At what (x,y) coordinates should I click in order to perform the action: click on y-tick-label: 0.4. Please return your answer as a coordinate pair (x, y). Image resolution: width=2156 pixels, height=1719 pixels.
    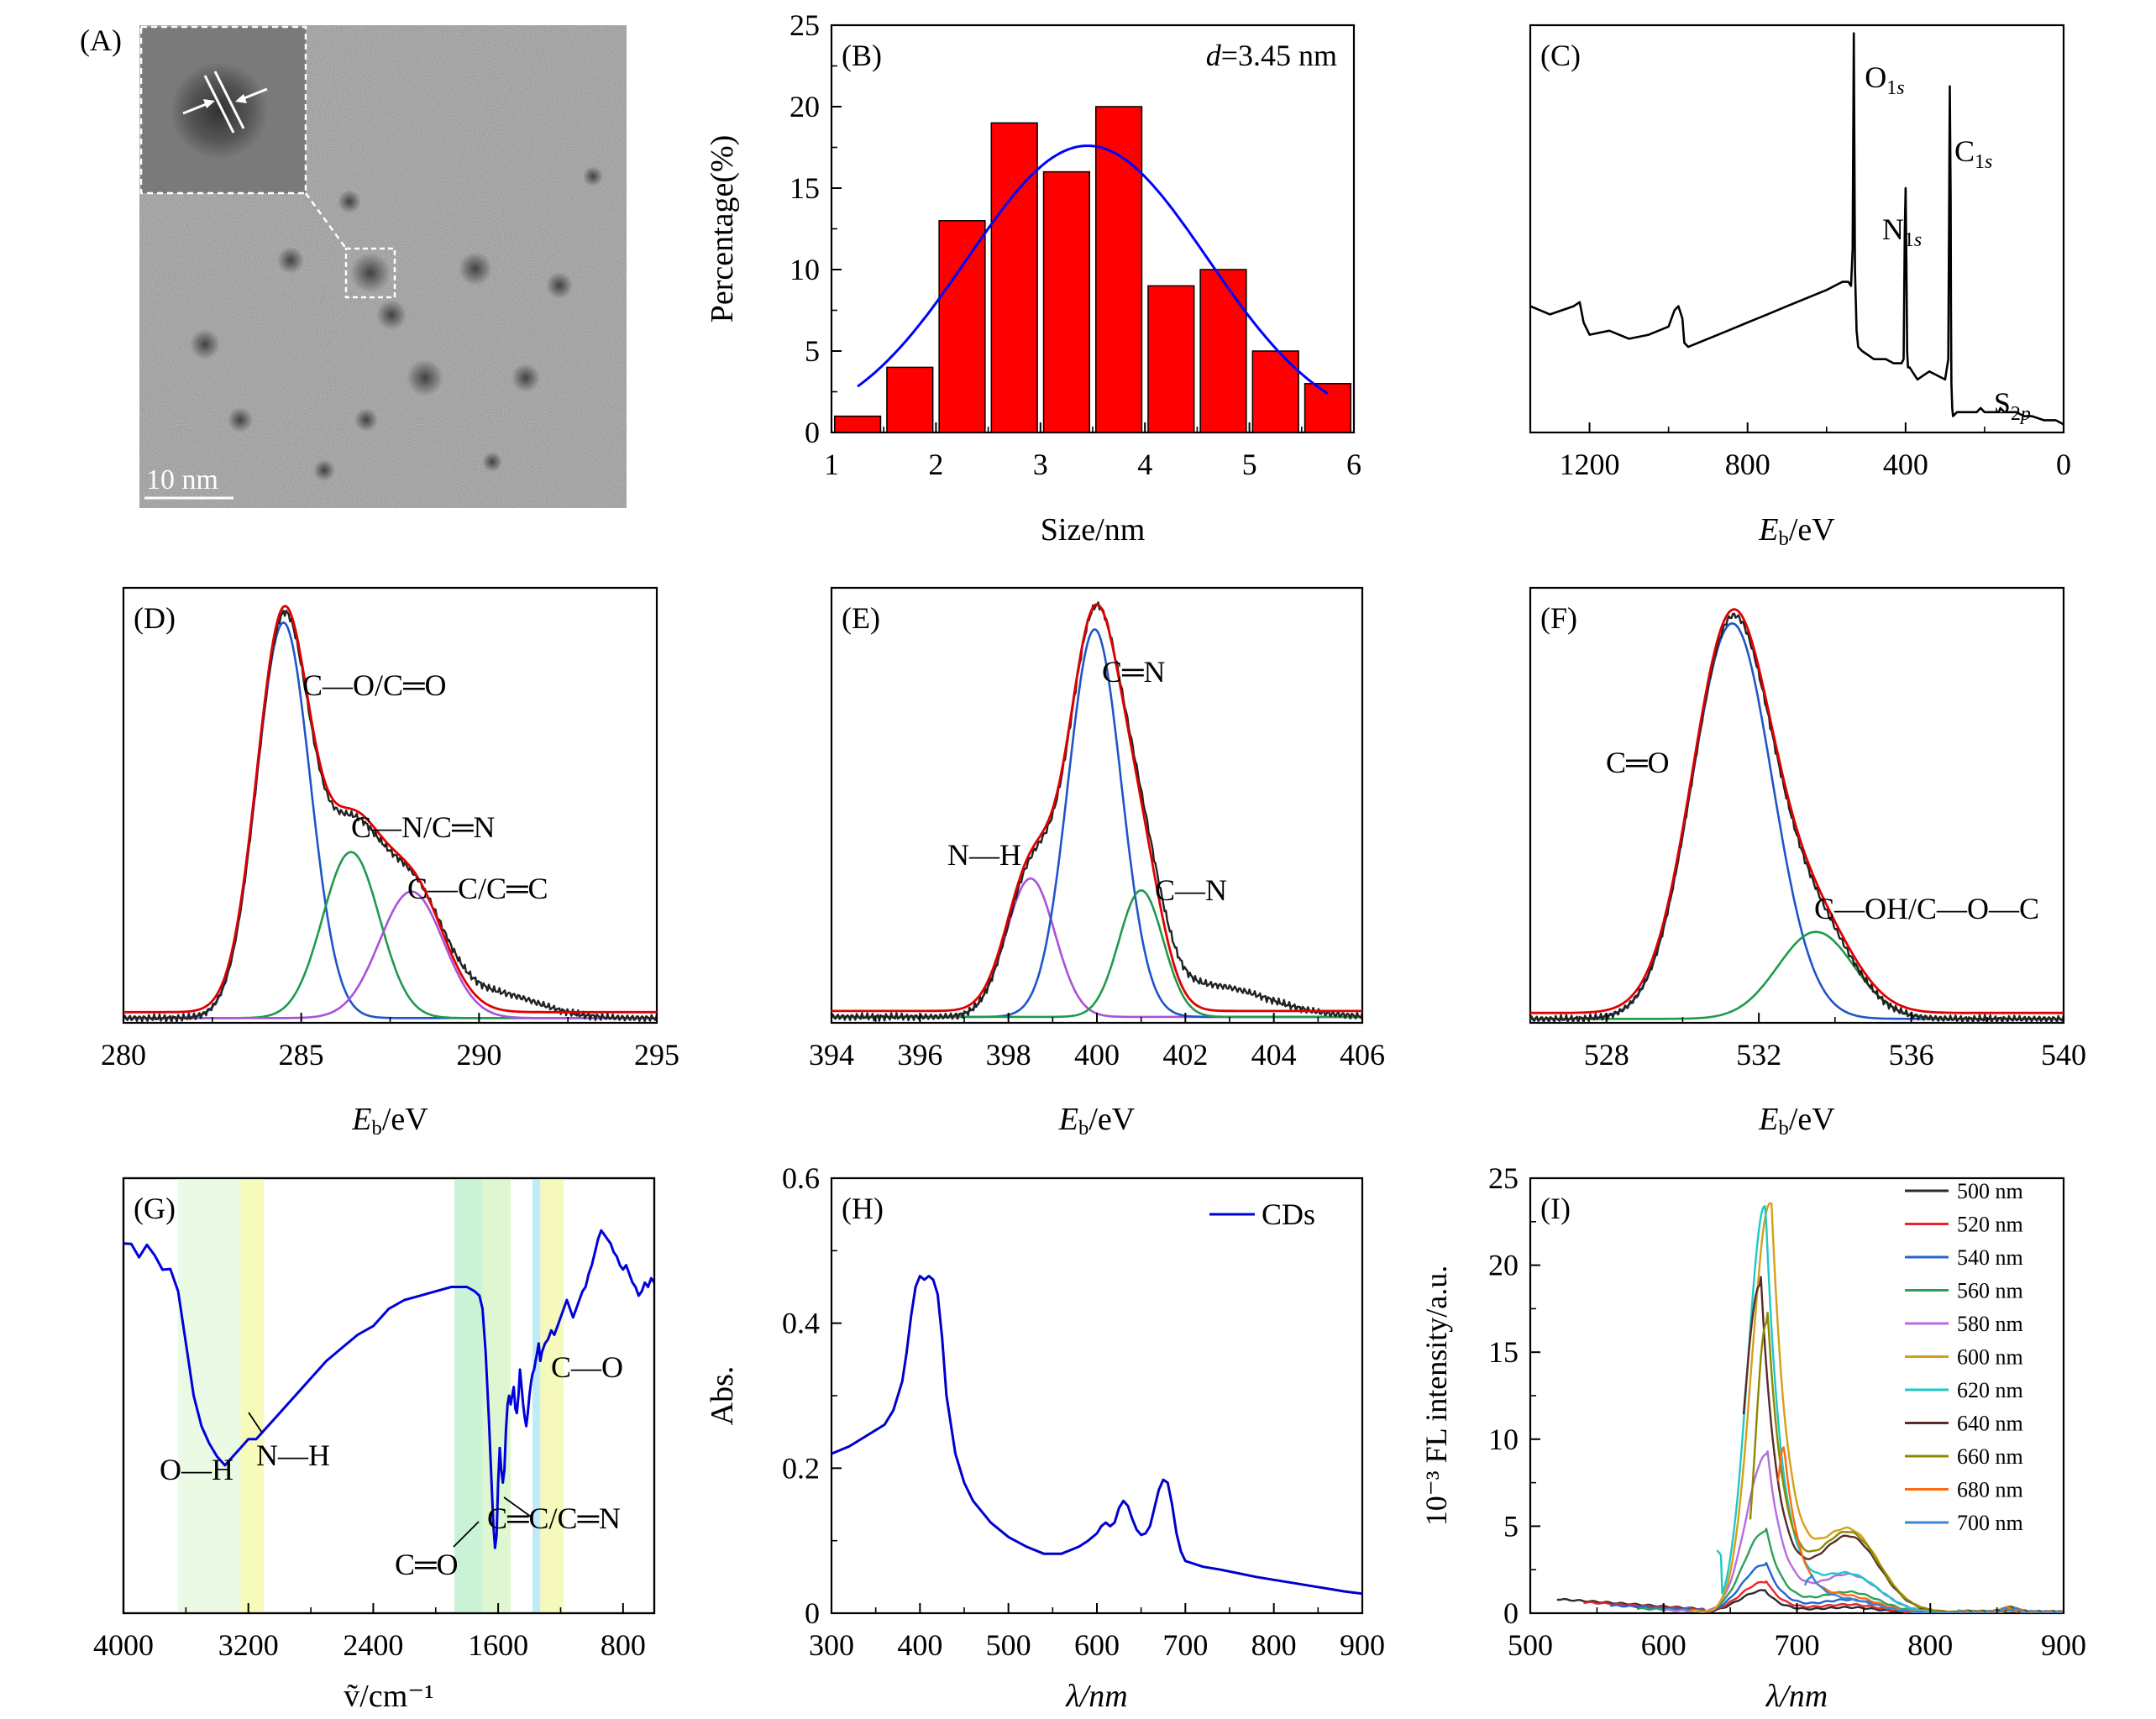
    Looking at the image, I should click on (801, 1323).